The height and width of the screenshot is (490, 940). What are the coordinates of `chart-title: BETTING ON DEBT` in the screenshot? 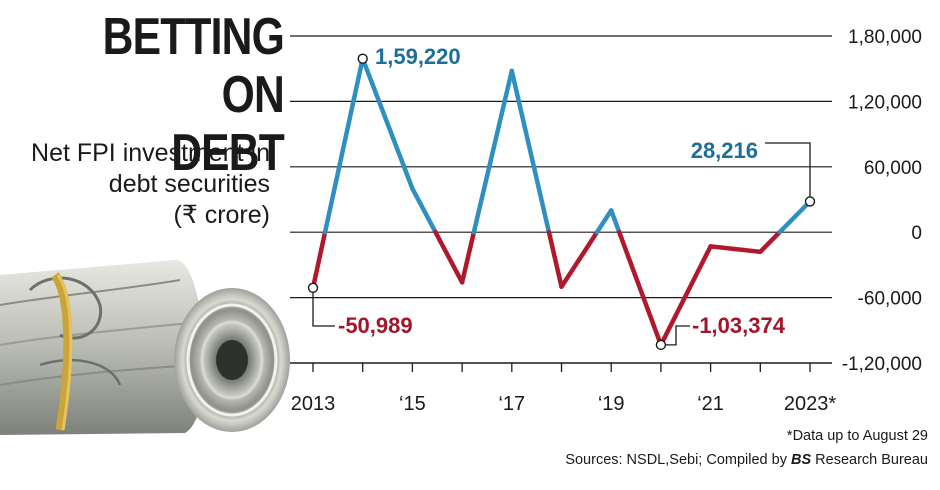 It's located at (174, 95).